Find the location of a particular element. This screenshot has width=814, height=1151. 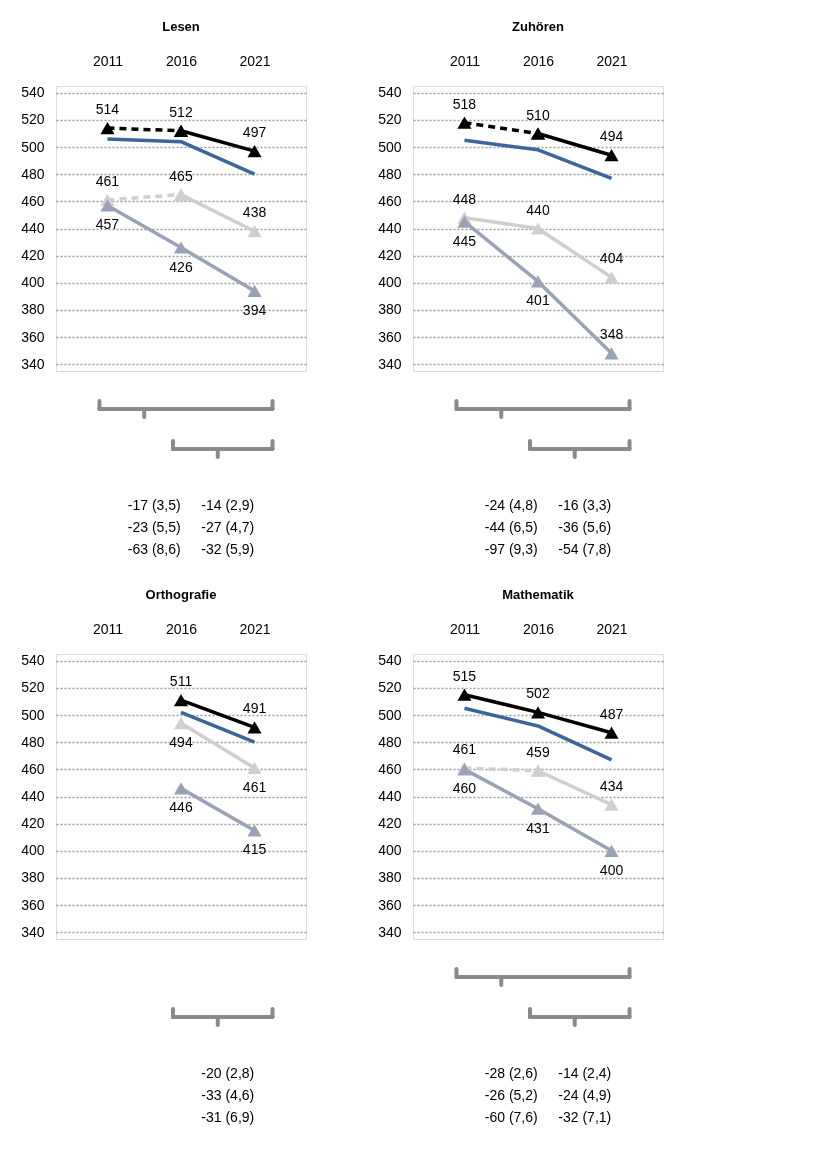

data-label: 438 is located at coordinates (254, 212).